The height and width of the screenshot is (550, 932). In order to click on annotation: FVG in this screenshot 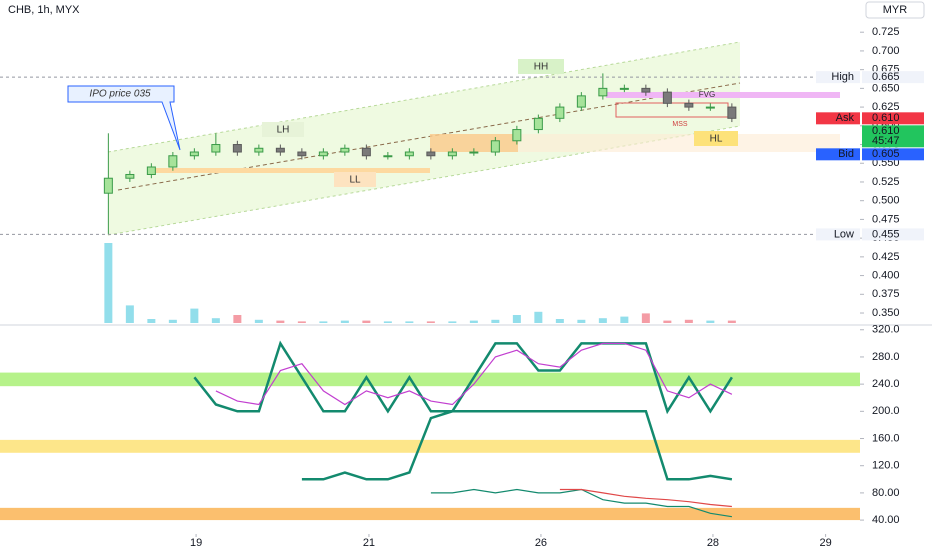, I will do `click(707, 94)`.